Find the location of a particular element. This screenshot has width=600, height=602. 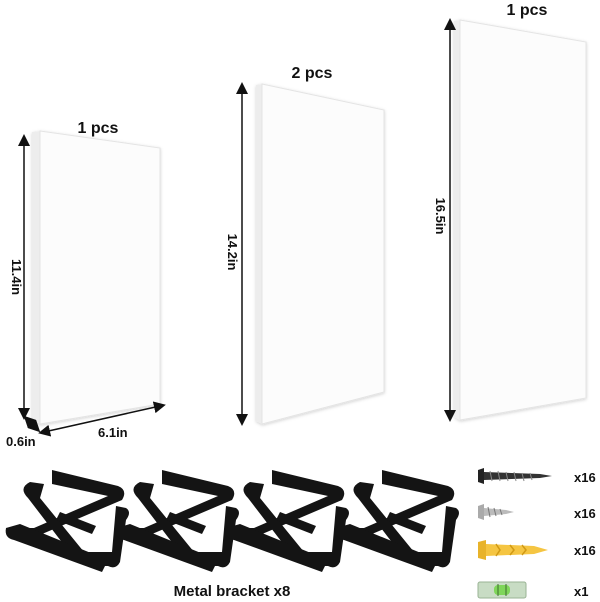

depth-label: 0.6in is located at coordinates (21, 441).